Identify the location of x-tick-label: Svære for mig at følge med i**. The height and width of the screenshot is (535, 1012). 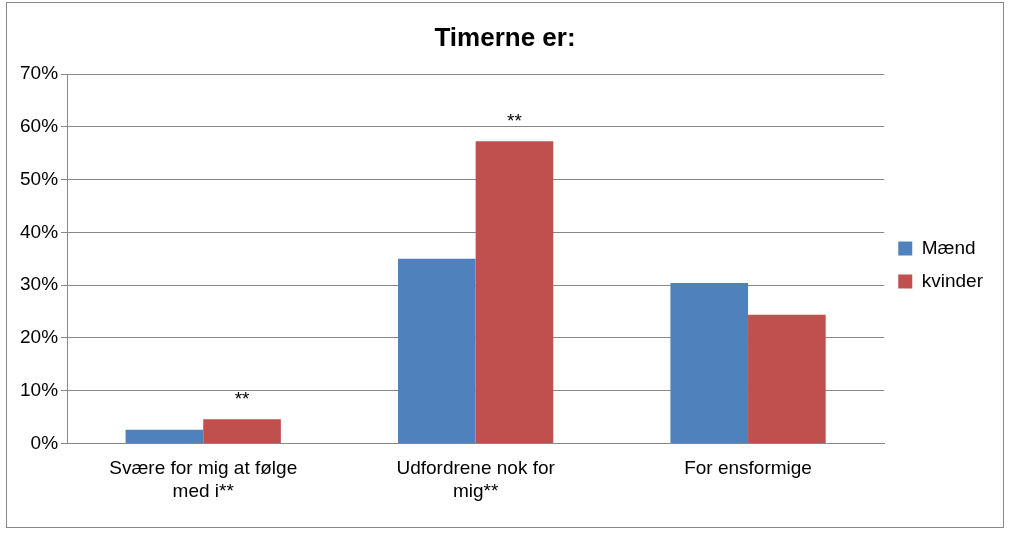
(203, 479).